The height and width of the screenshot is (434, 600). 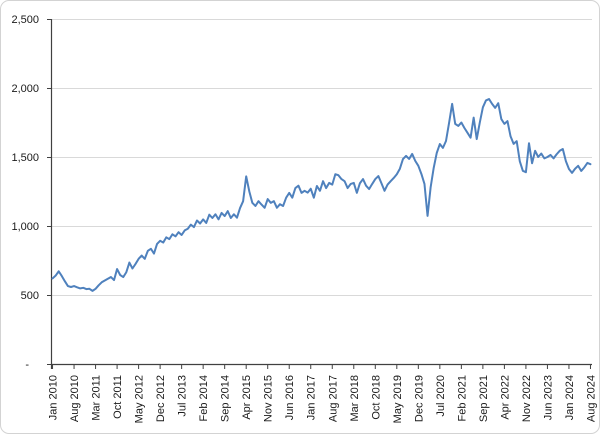 What do you see at coordinates (591, 398) in the screenshot?
I see `x-axis-tick-label: Aug 2024` at bounding box center [591, 398].